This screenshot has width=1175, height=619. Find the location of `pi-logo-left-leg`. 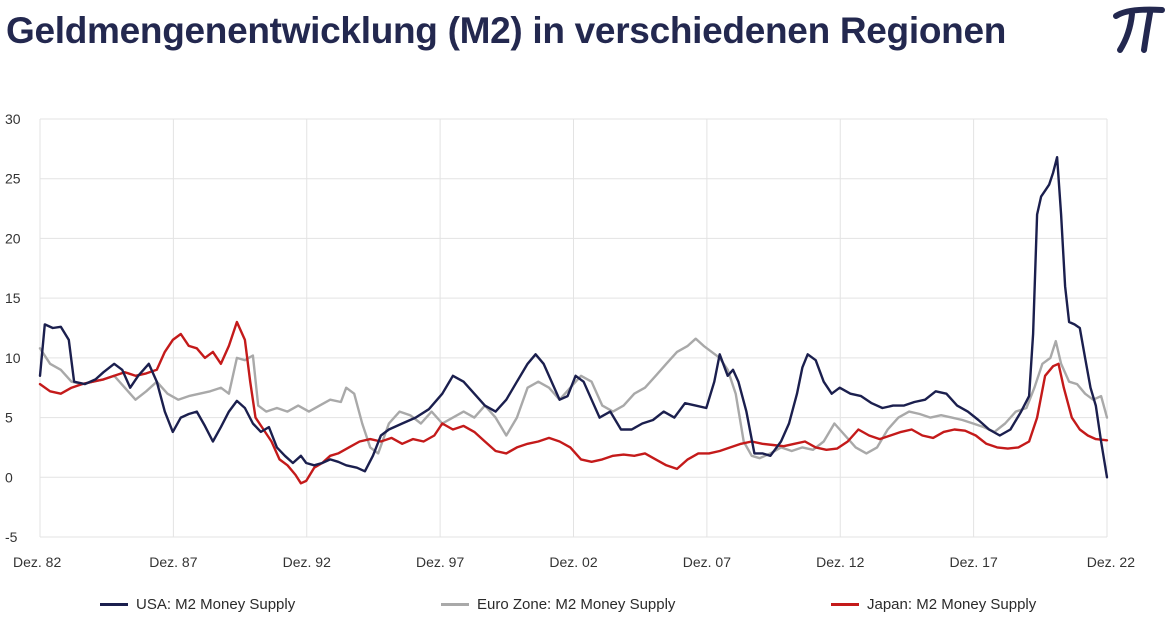

pi-logo-left-leg is located at coordinates (1126, 32).